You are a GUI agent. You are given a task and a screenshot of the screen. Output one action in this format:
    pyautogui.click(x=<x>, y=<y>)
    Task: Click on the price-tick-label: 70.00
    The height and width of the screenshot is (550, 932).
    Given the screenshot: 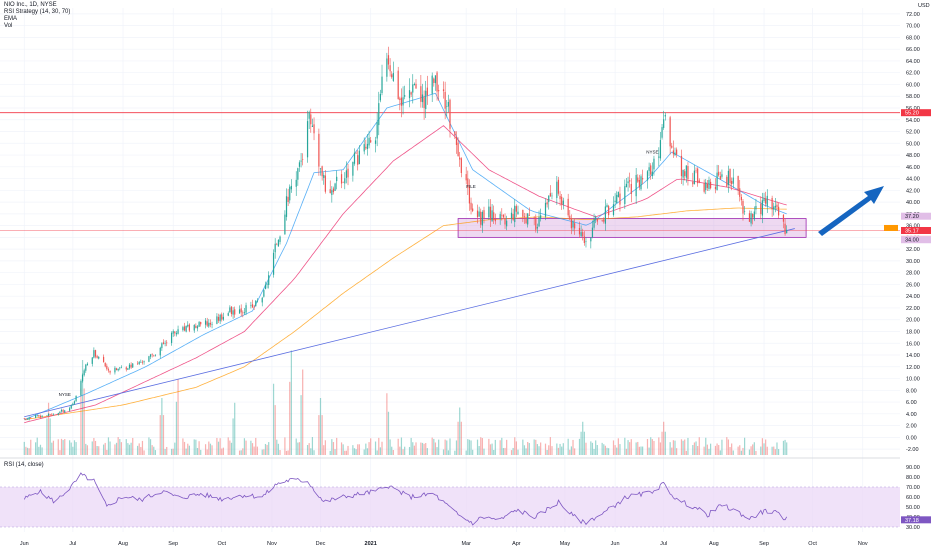 What is the action you would take?
    pyautogui.click(x=913, y=27)
    